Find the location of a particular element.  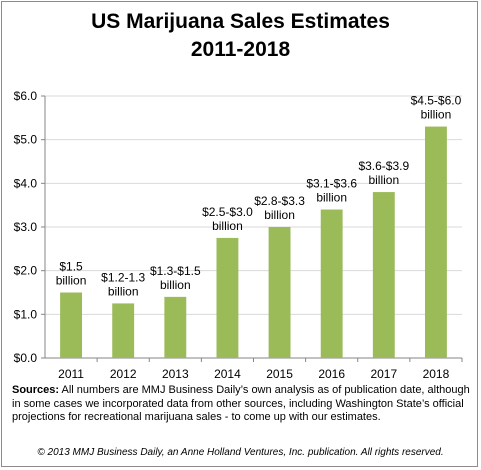

sources-label: Sources: is located at coordinates (36, 390).